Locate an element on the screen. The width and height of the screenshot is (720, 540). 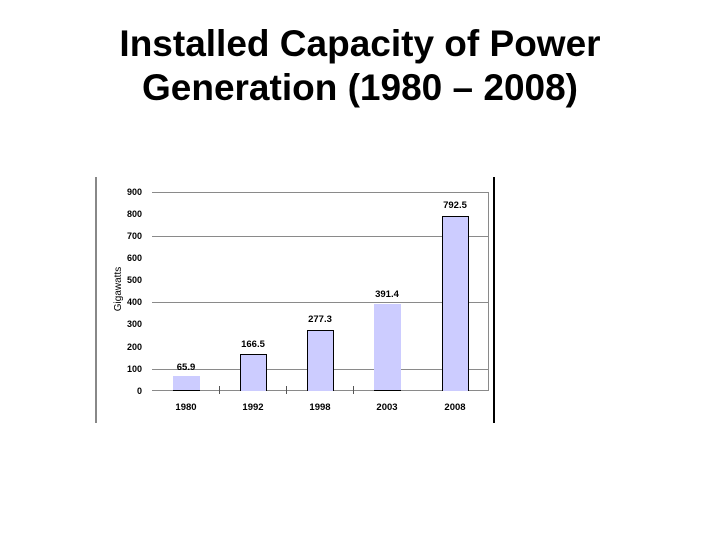
slide-title-line-1: Installed Capacity of Power is located at coordinates (360, 43).